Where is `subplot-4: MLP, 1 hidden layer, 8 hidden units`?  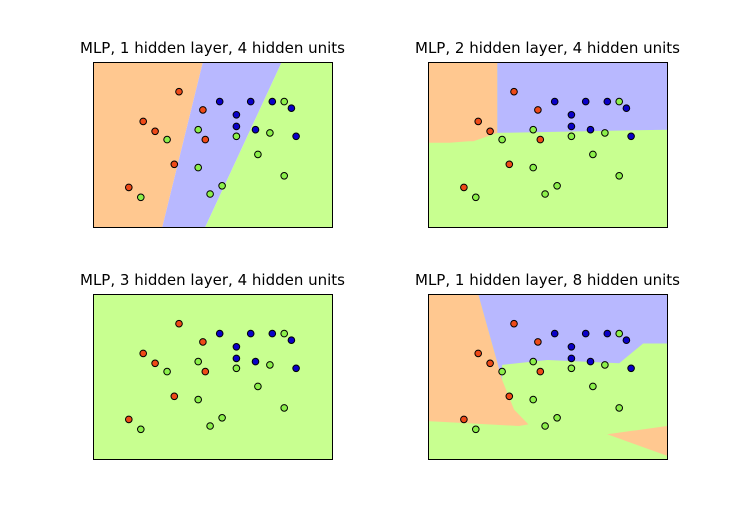
subplot-4: MLP, 1 hidden layer, 8 hidden units is located at coordinates (547, 365).